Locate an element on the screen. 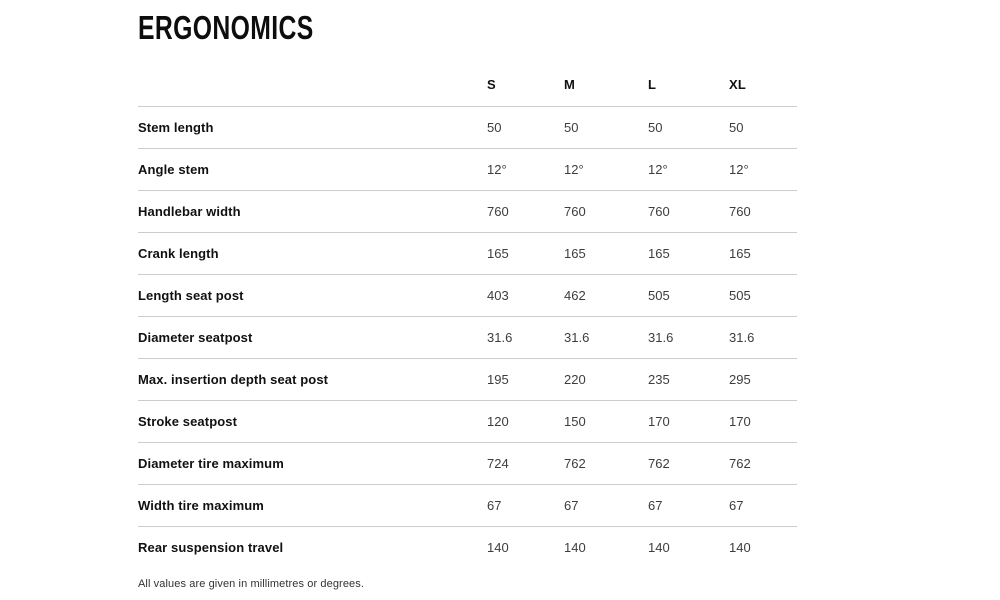  header-label-spacer is located at coordinates (312, 85).